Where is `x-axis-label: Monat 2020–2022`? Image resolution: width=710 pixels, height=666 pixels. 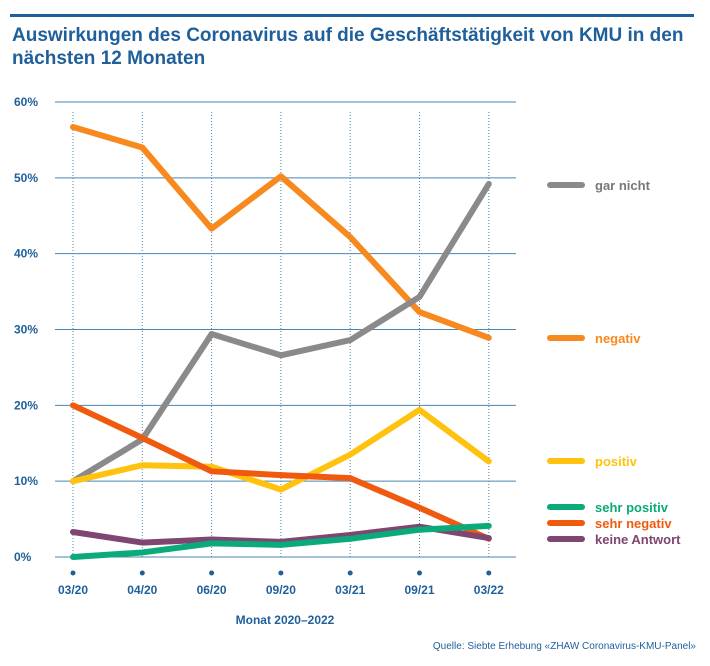
x-axis-label: Monat 2020–2022 is located at coordinates (285, 620).